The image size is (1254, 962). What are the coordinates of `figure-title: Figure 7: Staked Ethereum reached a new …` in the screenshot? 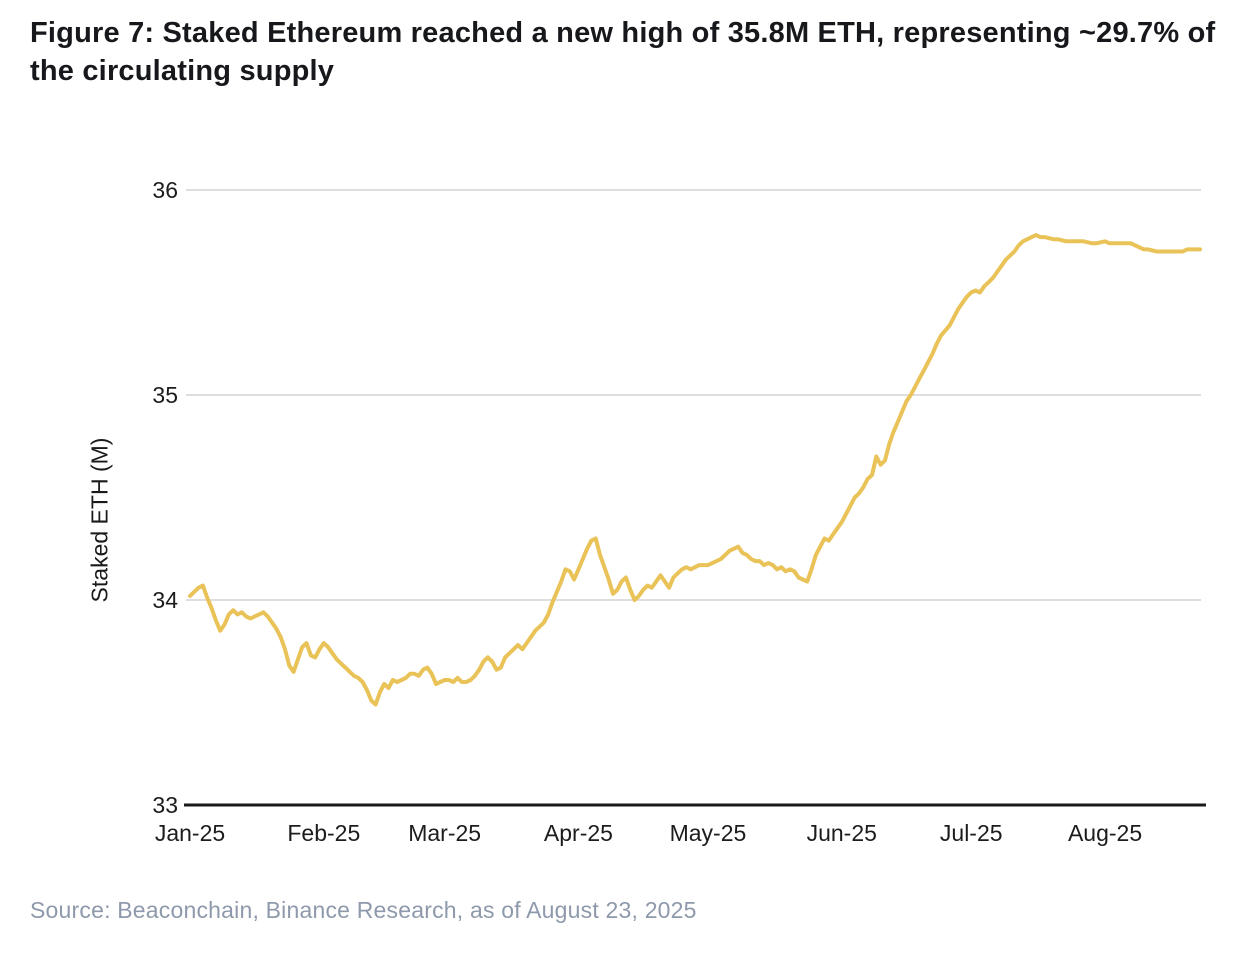 It's located at (623, 52).